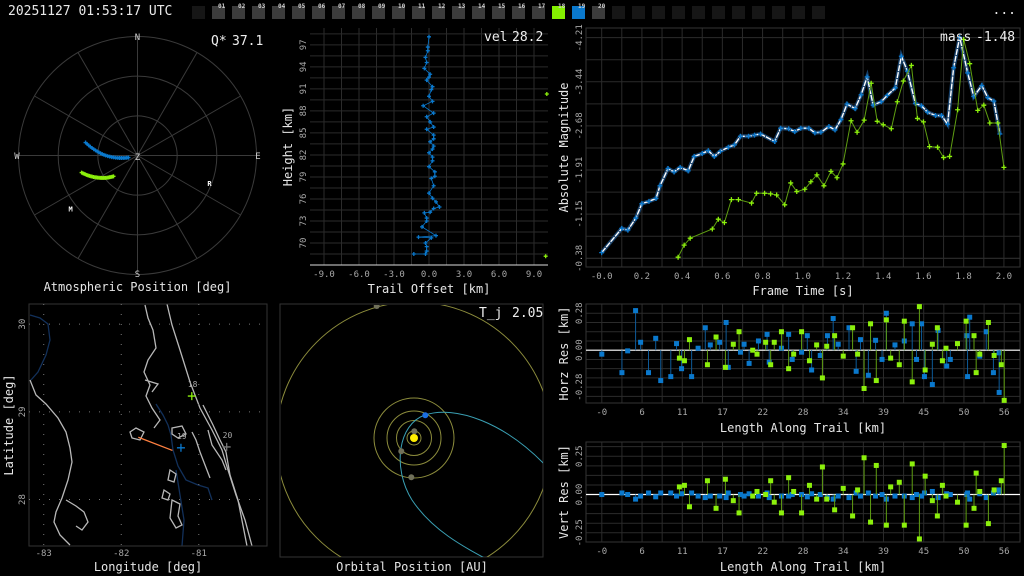 Image resolution: width=1024 pixels, height=576 pixels. Describe the element at coordinates (258, 11) in the screenshot. I see `station-toggle-03: 03` at that location.